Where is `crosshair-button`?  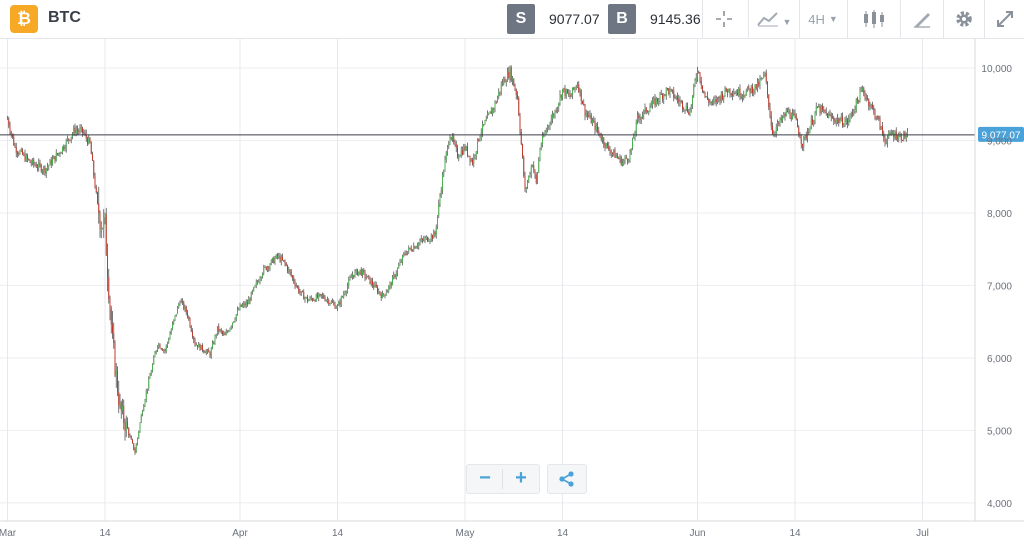
crosshair-button is located at coordinates (723, 19).